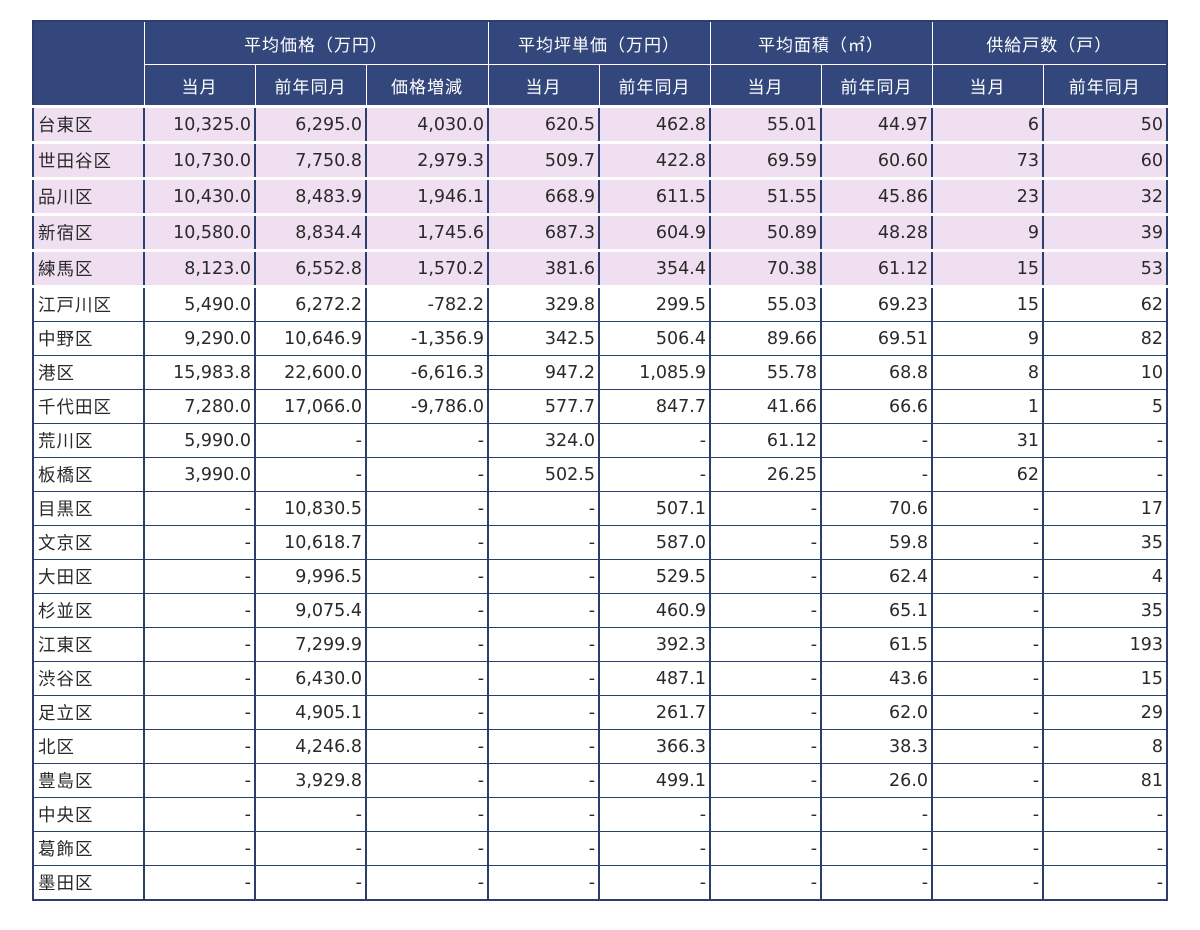 The image size is (1200, 930). Describe the element at coordinates (310, 576) in the screenshot. I see `value-cell: 9,996.5` at that location.